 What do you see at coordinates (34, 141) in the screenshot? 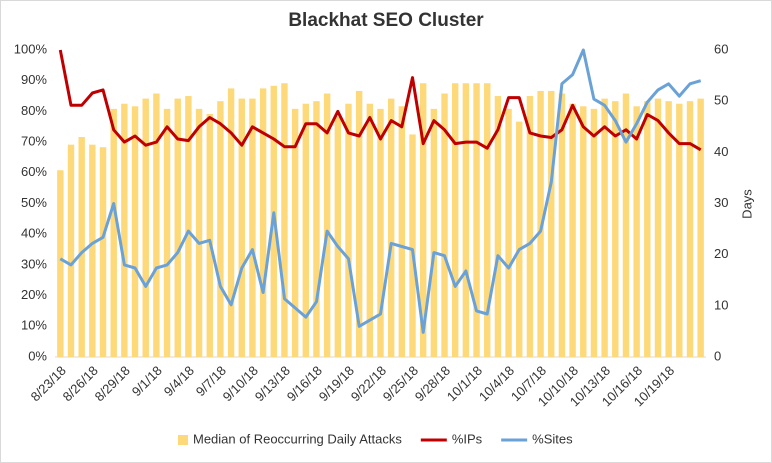
I see `y-tick-label: 70%` at bounding box center [34, 141].